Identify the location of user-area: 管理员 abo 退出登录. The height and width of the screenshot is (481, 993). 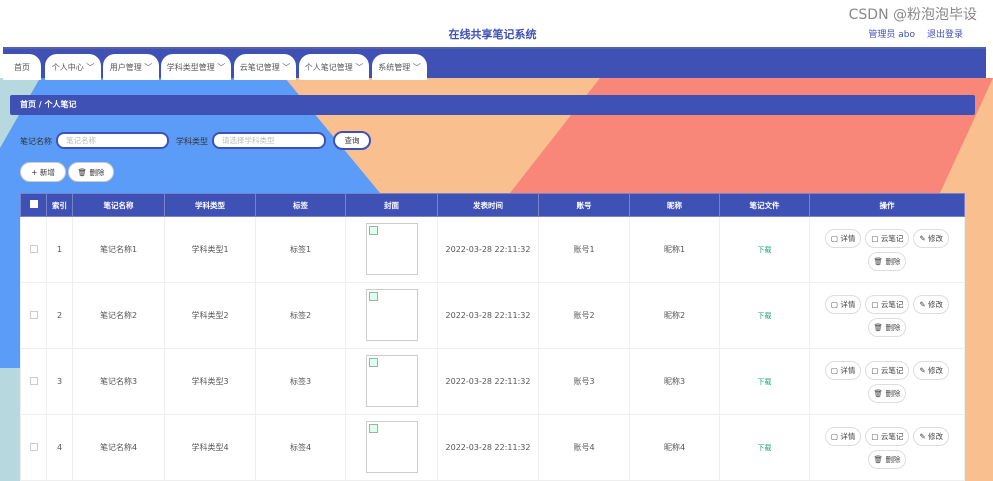
(909, 33).